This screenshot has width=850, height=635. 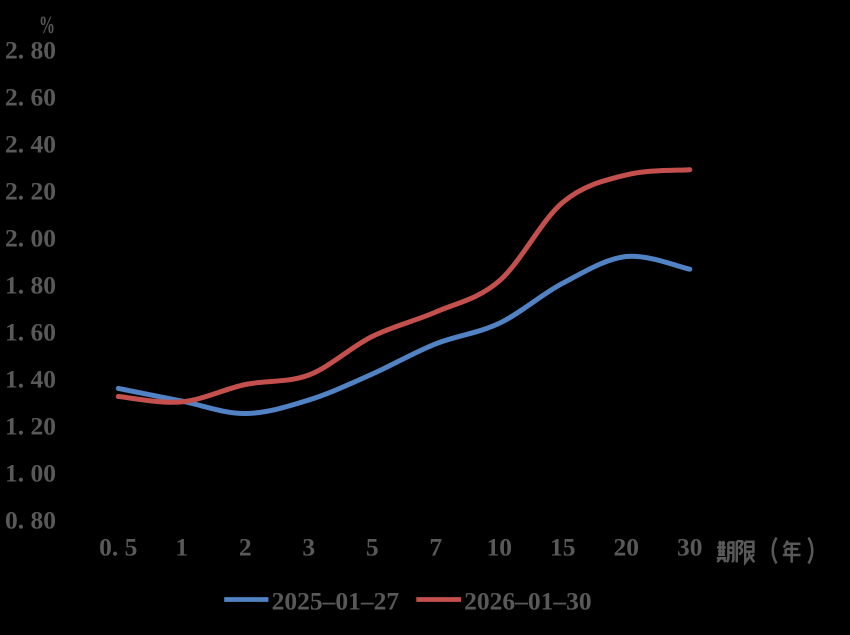 What do you see at coordinates (500, 547) in the screenshot?
I see `svg-text: 10` at bounding box center [500, 547].